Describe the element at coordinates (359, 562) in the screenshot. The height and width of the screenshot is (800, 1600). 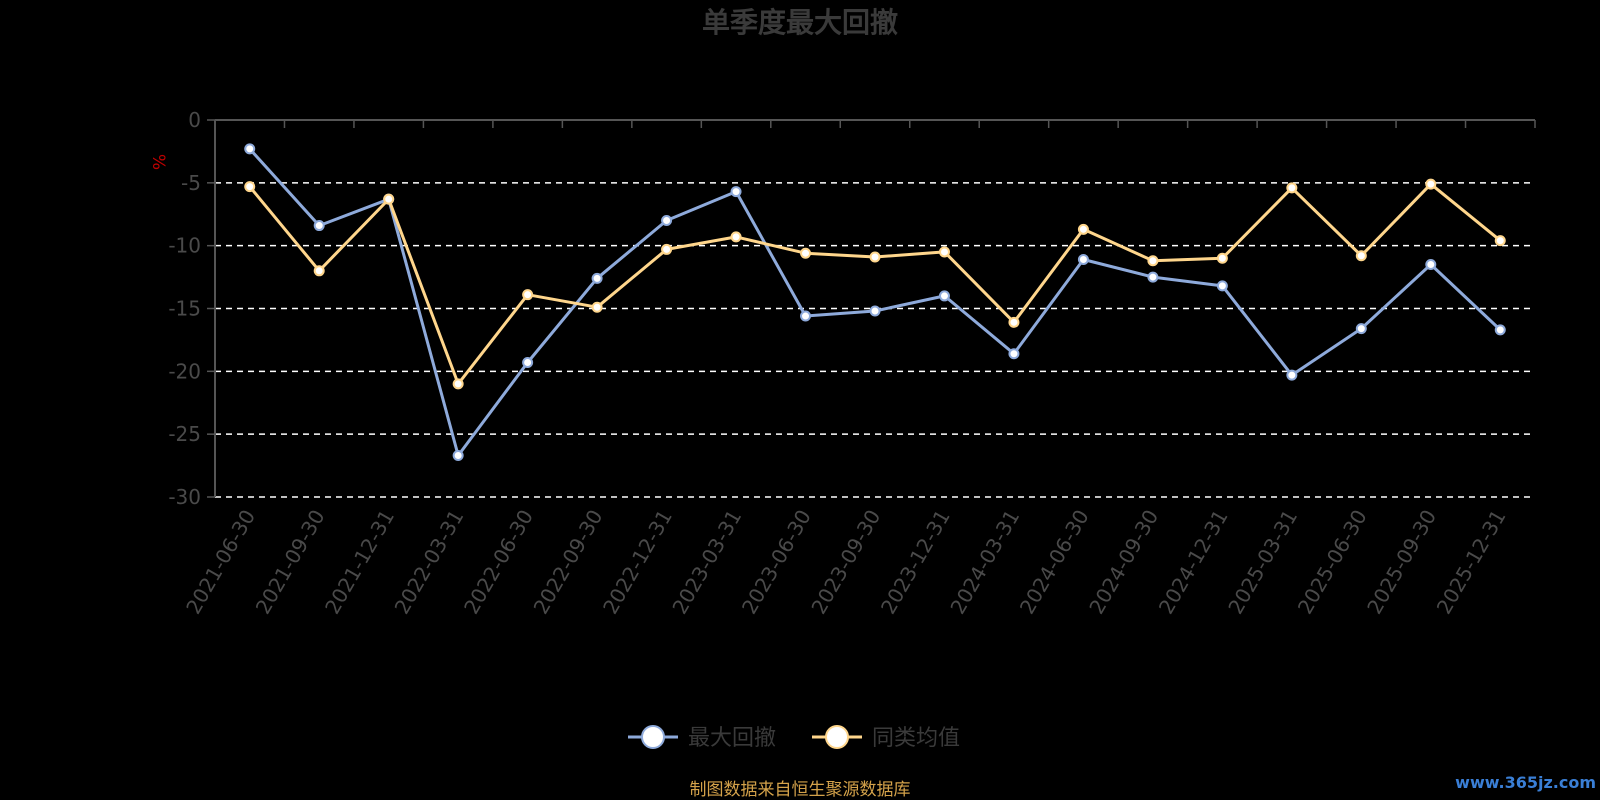
I see `x-tick-label: 2021-12-31` at that location.